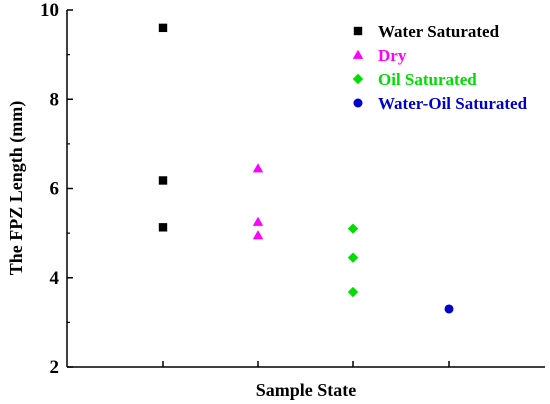 The height and width of the screenshot is (404, 550). Describe the element at coordinates (427, 79) in the screenshot. I see `legend-label: Oil Saturated` at that location.